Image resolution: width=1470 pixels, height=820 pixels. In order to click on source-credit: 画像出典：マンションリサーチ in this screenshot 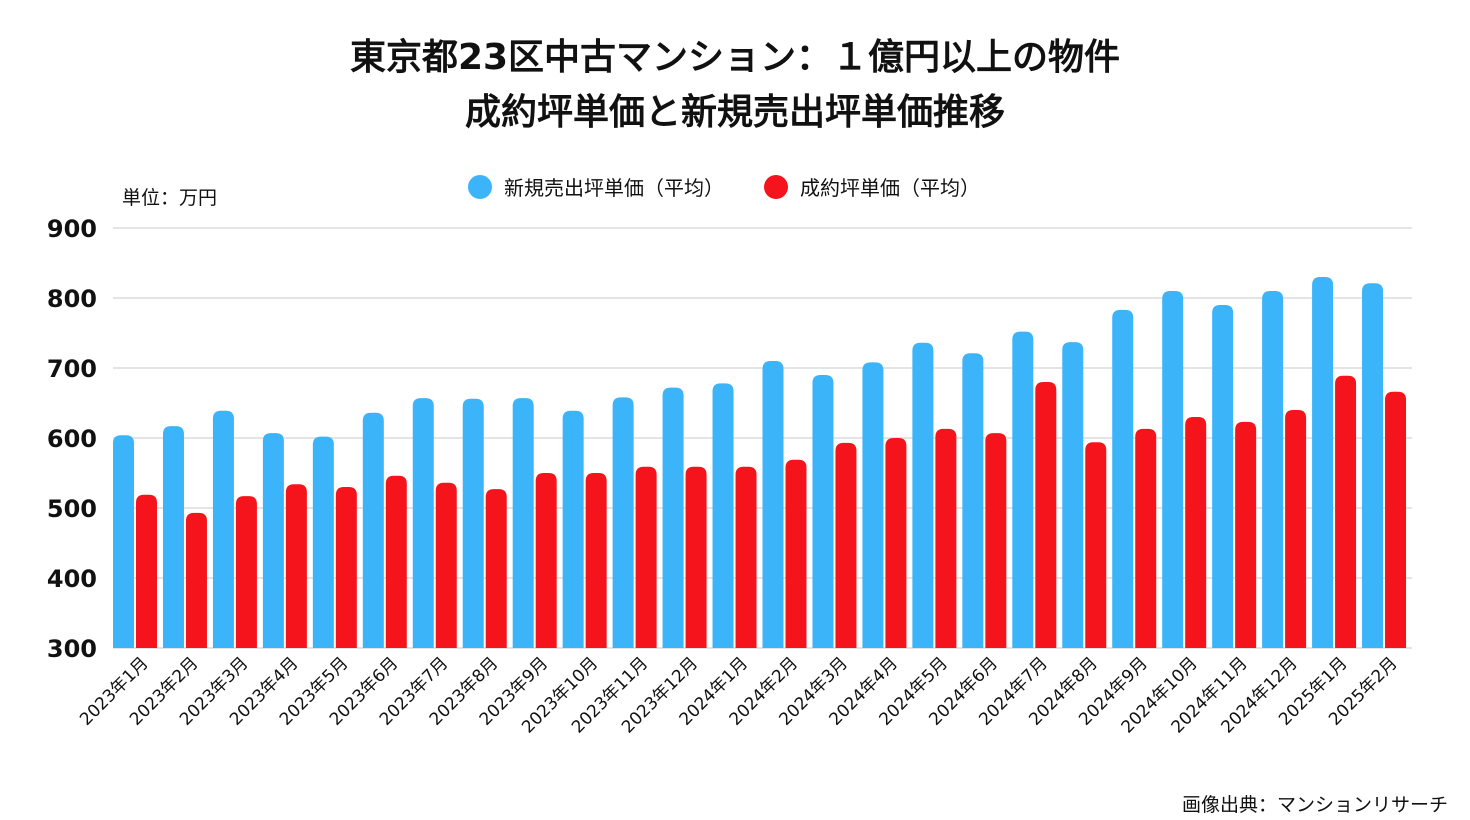, I will do `click(1314, 805)`.